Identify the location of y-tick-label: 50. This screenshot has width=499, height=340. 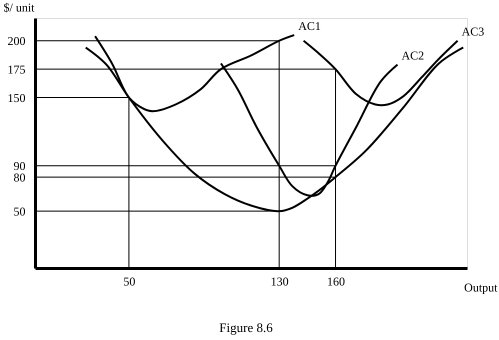
(20, 211).